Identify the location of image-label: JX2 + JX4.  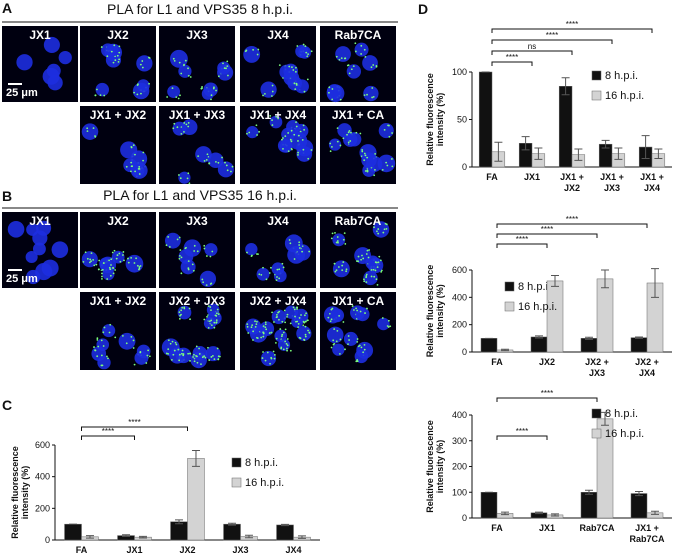
(278, 301).